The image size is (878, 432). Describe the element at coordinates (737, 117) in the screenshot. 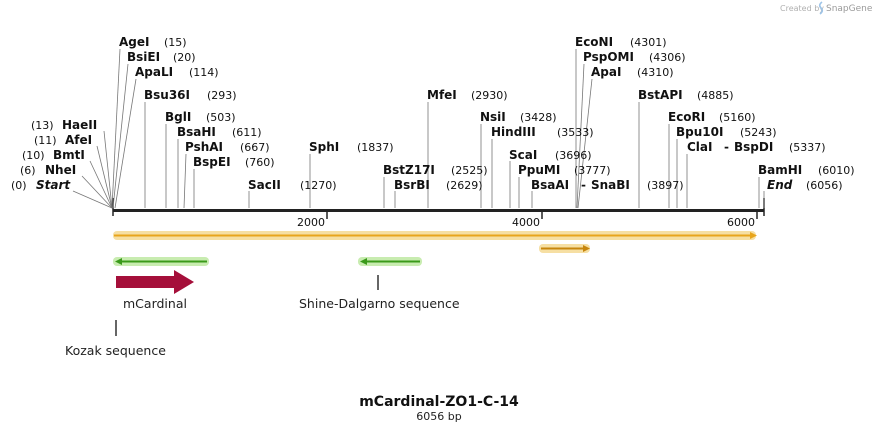

I see `site-position: (5160)` at that location.